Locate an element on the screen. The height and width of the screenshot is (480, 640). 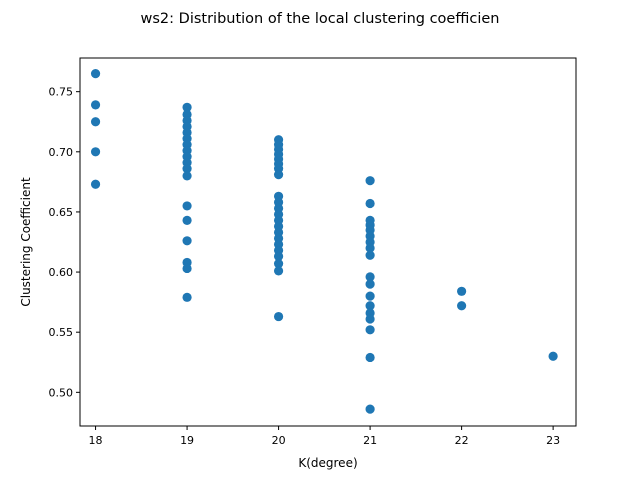
y-tick-label: 0.55 is located at coordinates (61, 332).